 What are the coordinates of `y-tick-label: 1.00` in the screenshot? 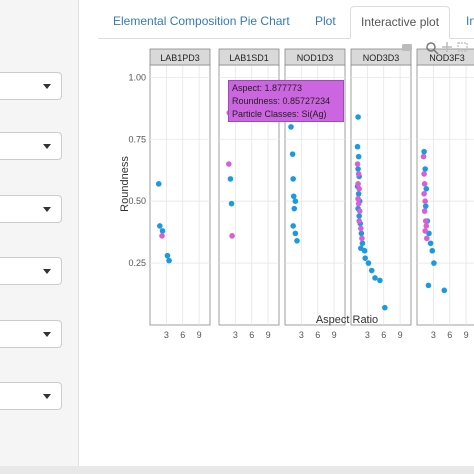 It's located at (137, 77).